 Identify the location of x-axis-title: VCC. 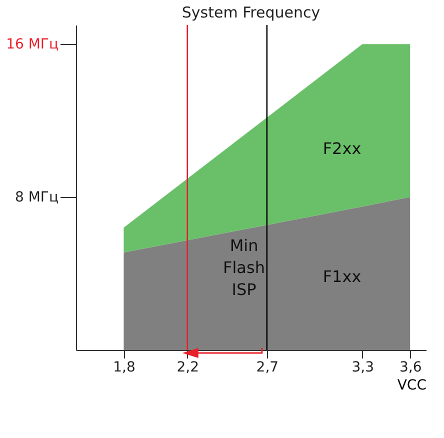
(412, 386).